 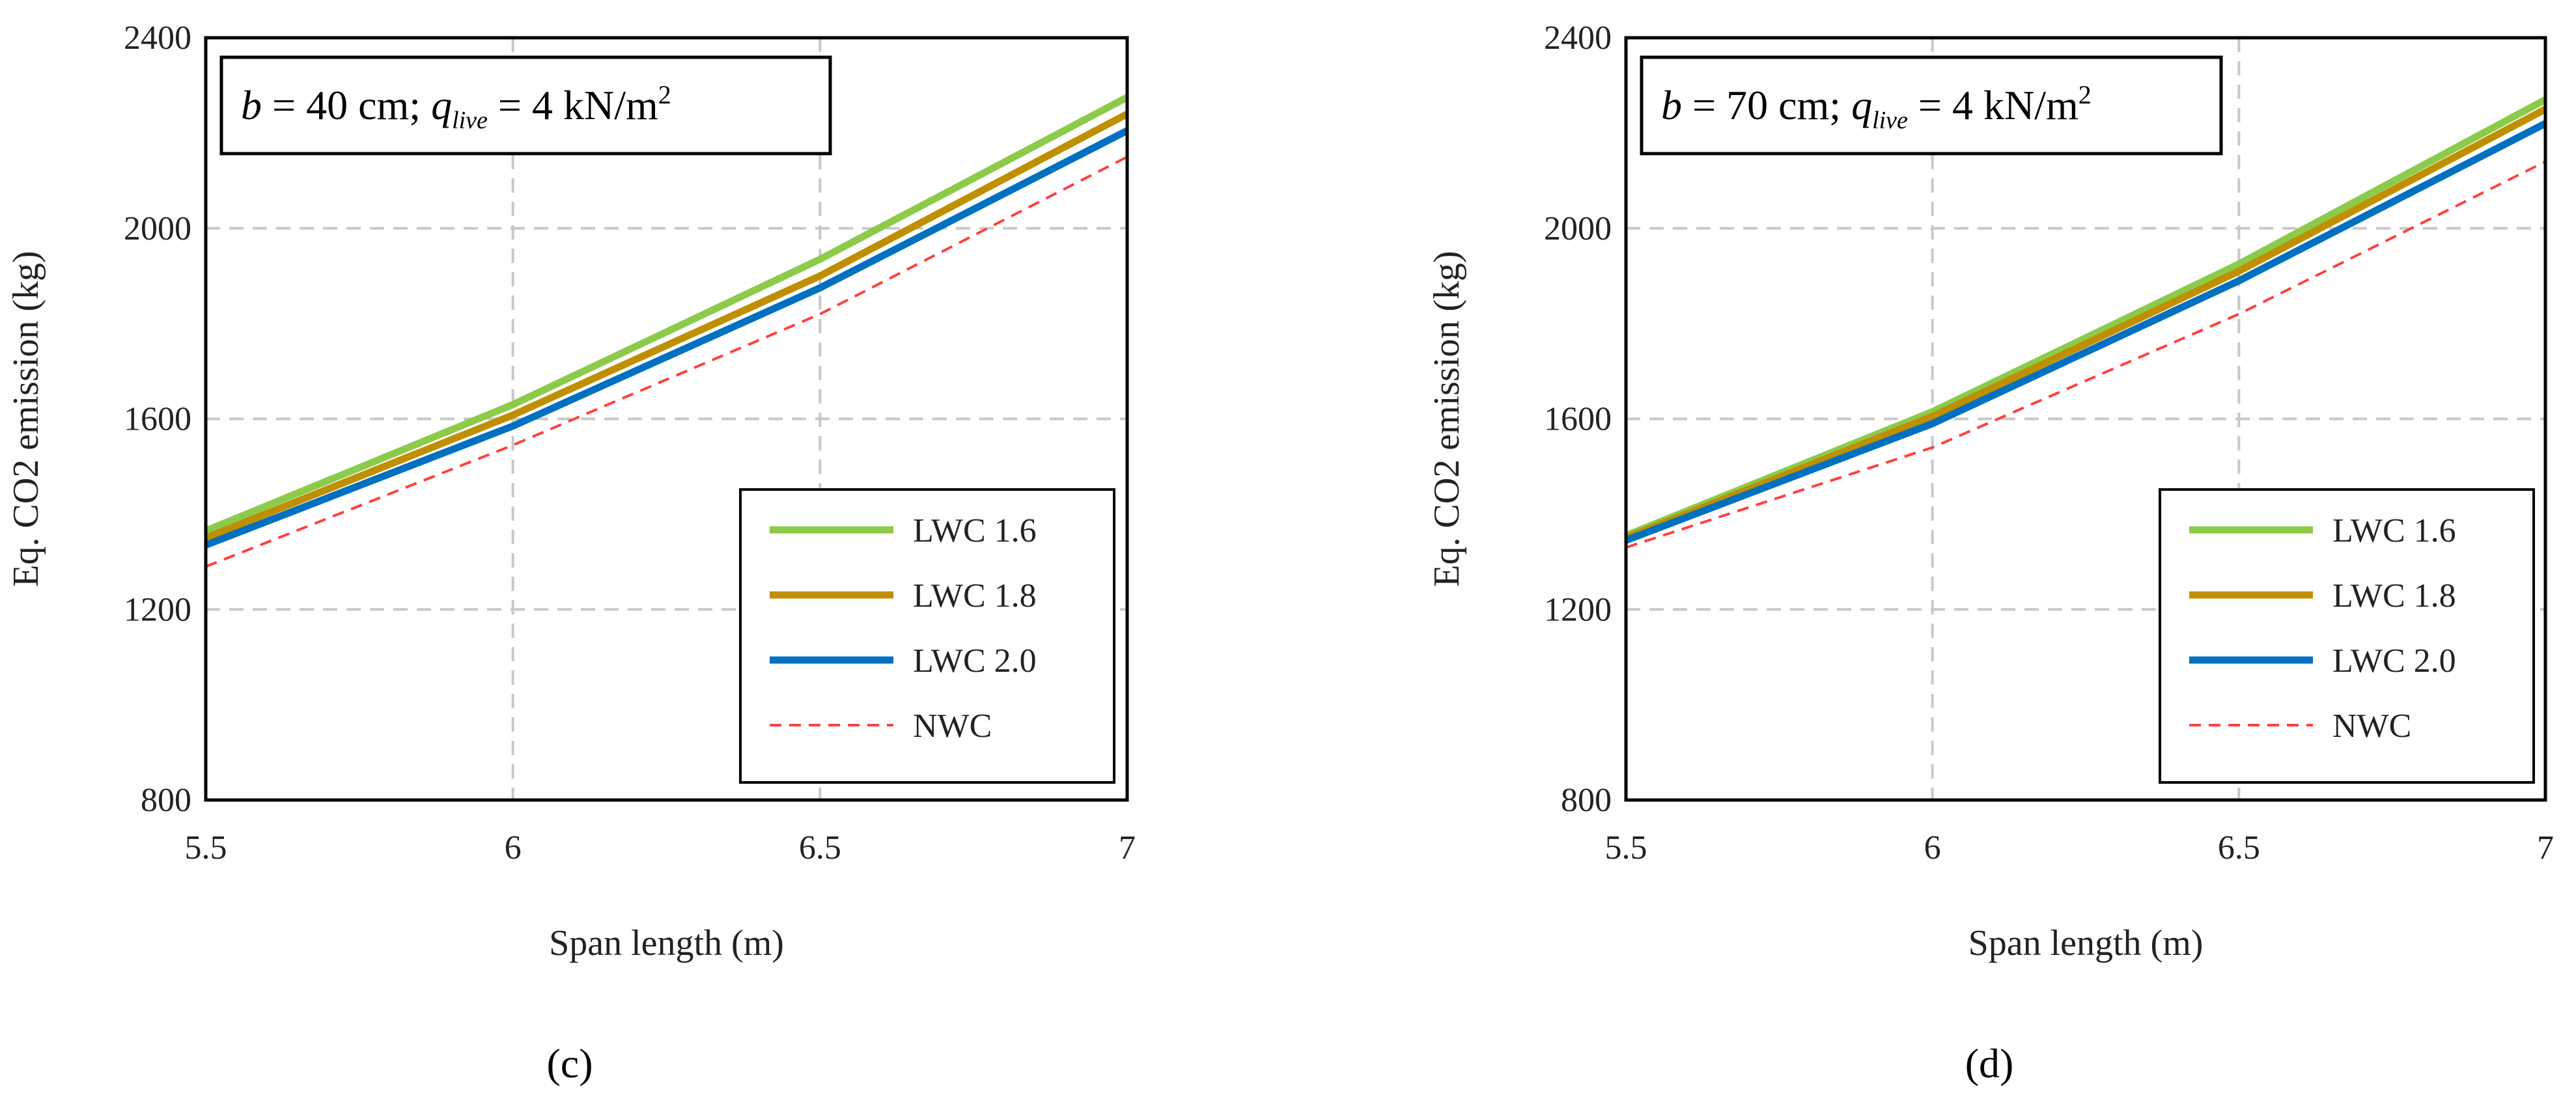 What do you see at coordinates (570, 1063) in the screenshot?
I see `panel-caption: (c)` at bounding box center [570, 1063].